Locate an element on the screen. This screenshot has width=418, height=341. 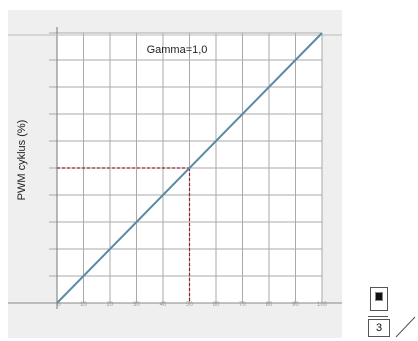
x-tick-label: 70 is located at coordinates (242, 305).